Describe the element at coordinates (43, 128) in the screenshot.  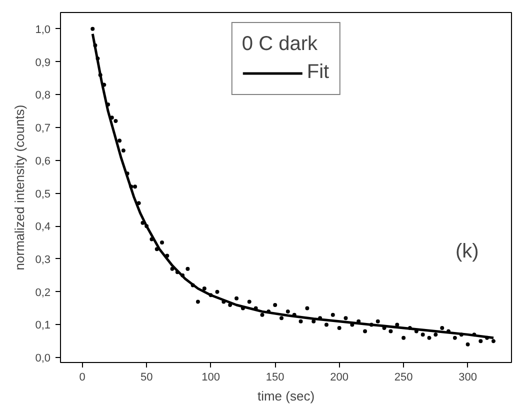
I see `y-tick-label: 0,7` at that location.